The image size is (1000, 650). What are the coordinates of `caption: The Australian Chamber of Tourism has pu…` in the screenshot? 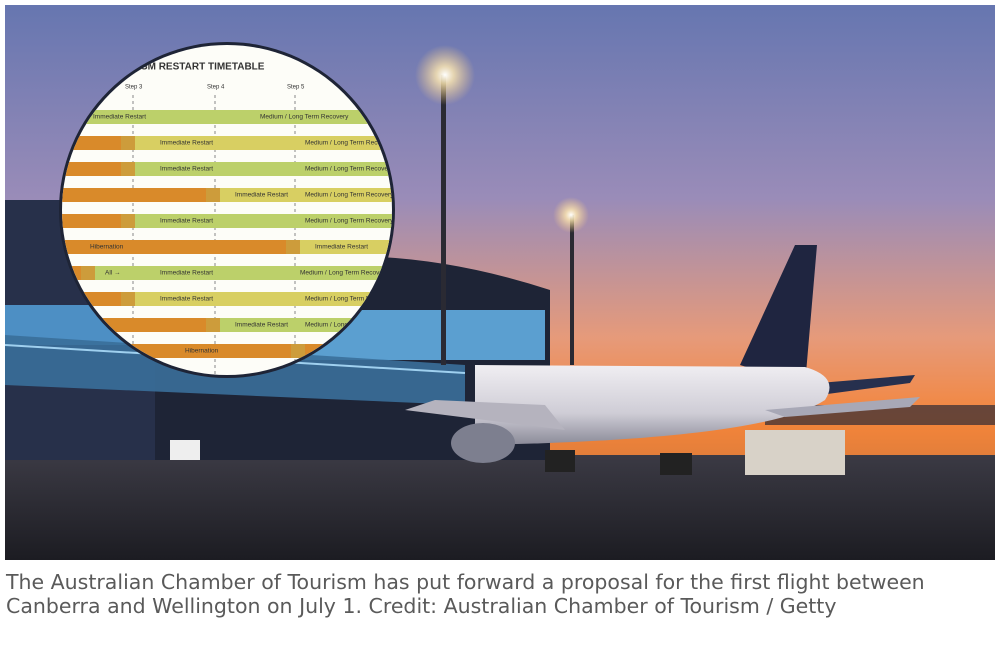 It's located at (465, 594).